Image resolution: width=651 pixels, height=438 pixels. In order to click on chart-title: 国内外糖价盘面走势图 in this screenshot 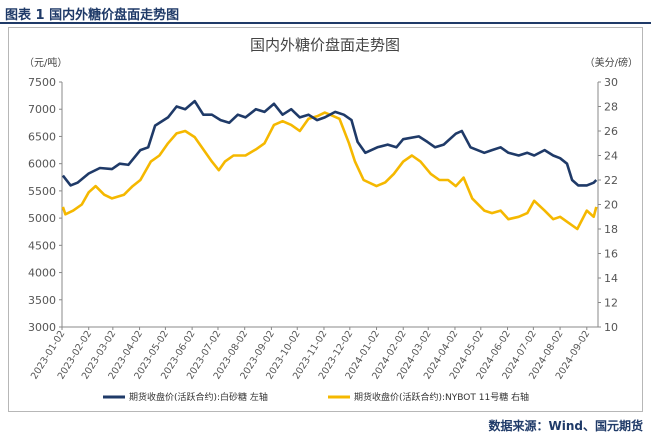, I will do `click(325, 45)`.